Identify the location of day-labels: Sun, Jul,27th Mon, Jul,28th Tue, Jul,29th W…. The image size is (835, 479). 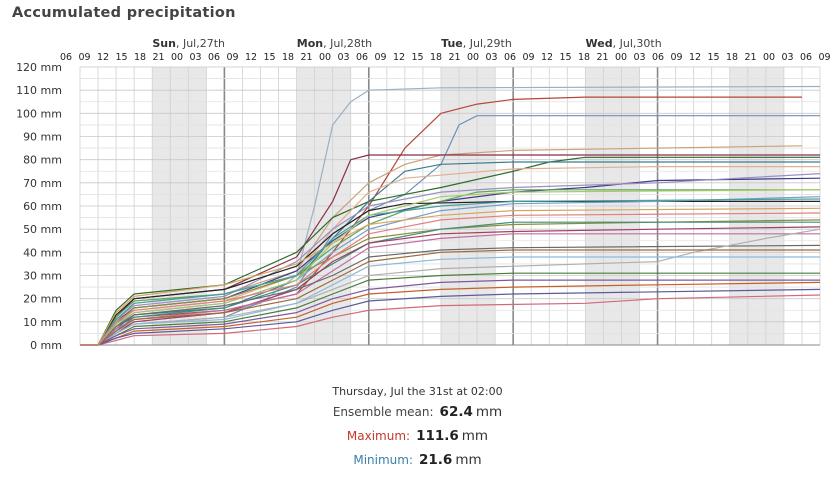
(406, 43).